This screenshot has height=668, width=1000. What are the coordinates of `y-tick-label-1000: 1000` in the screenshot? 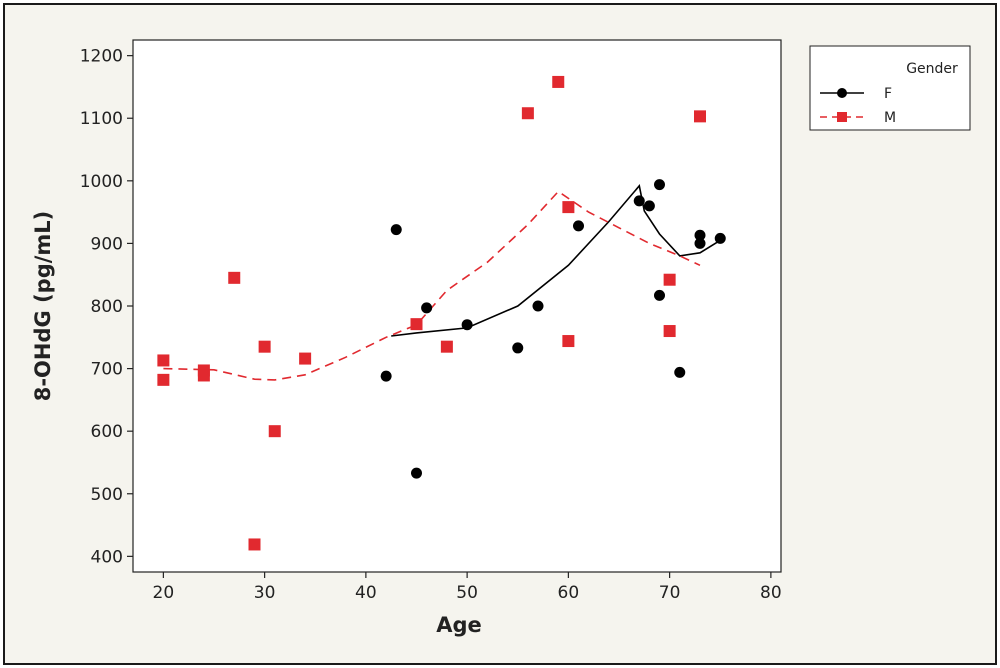 It's located at (101, 182).